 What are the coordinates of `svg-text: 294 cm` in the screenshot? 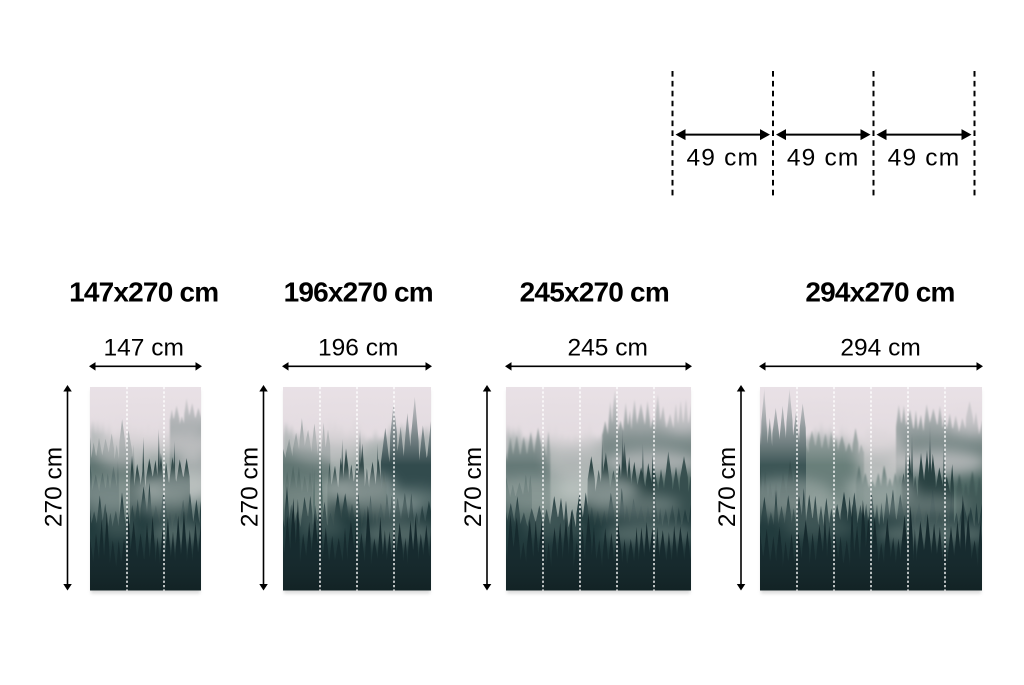 It's located at (880, 348).